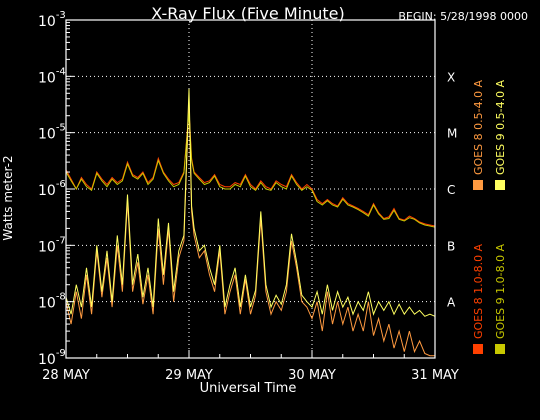 The width and height of the screenshot is (540, 420). Describe the element at coordinates (247, 13) in the screenshot. I see `chart-title: X-Ray Flux (Five Minute)` at that location.